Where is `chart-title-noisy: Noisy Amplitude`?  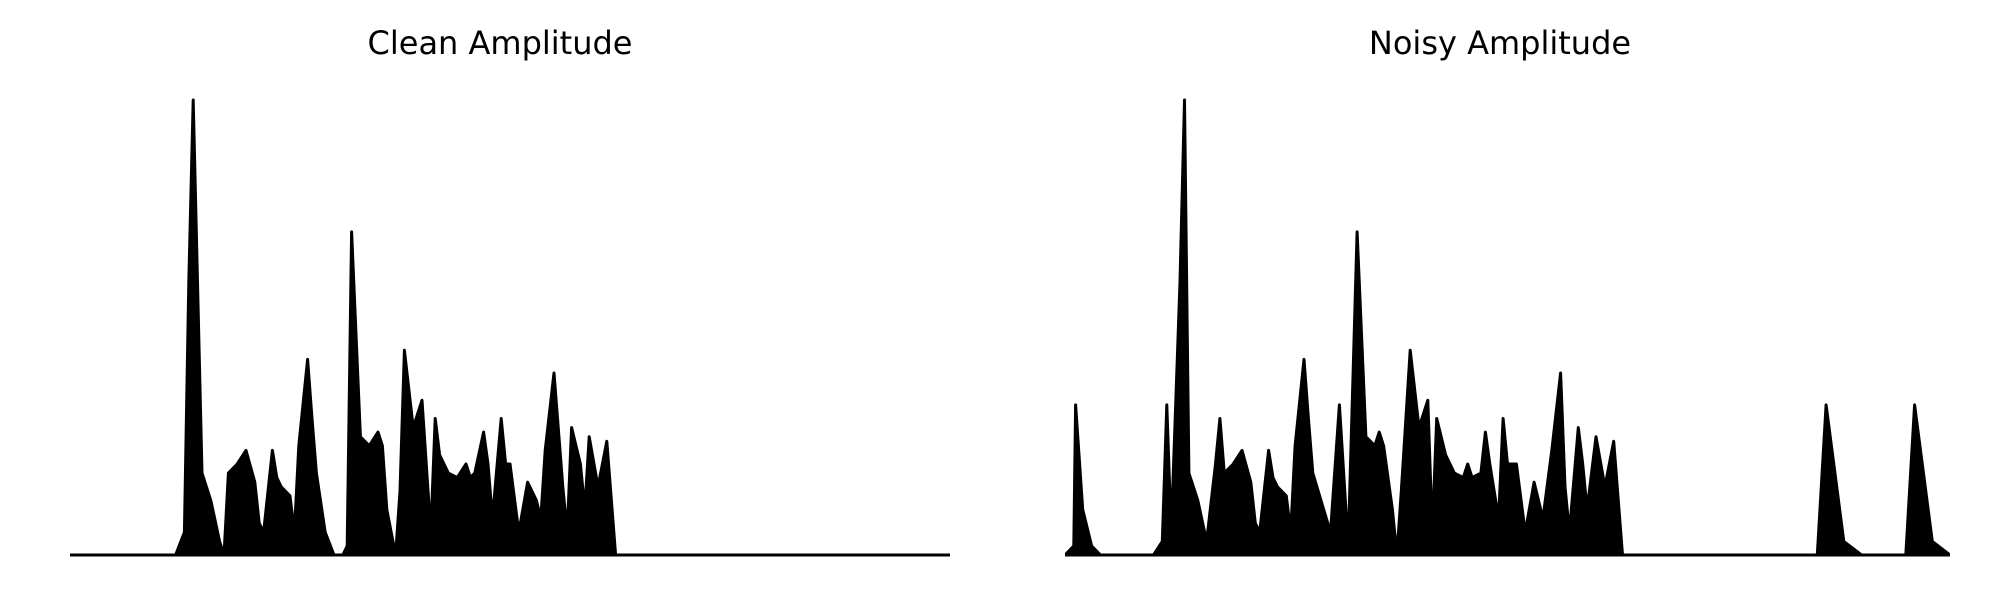 chart-title-noisy: Noisy Amplitude is located at coordinates (1500, 43).